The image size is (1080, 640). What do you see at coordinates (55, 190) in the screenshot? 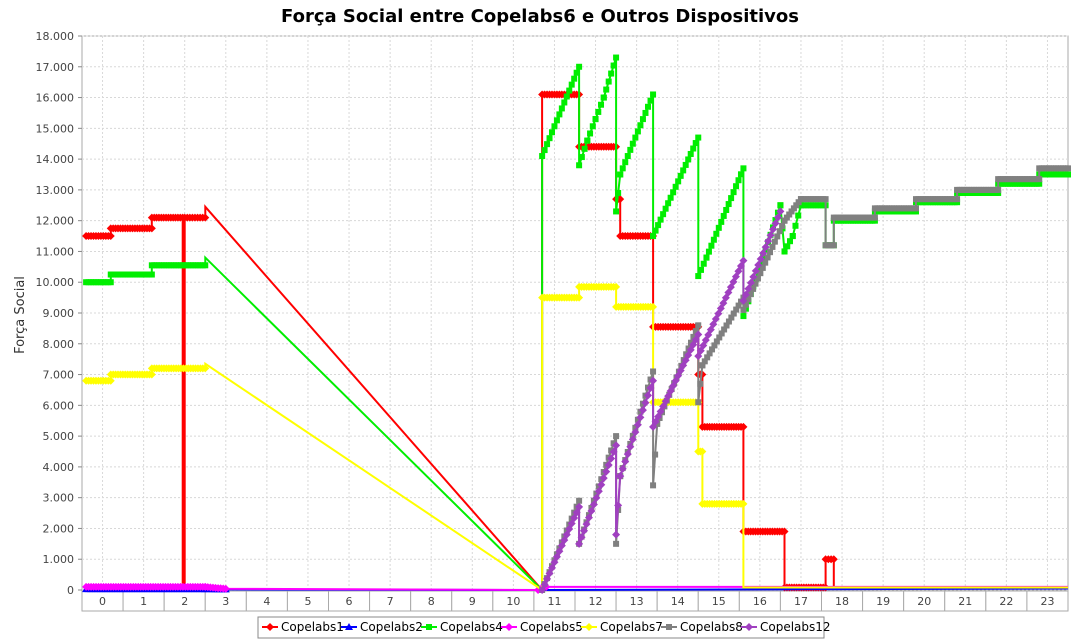
I see `y-tick-label: 13.000` at bounding box center [55, 190].